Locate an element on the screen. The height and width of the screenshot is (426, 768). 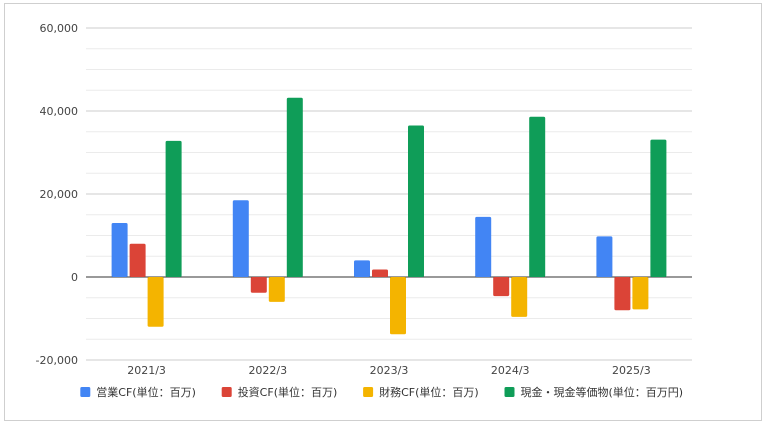
bar-series-2-2021/3 is located at coordinates (155, 302).